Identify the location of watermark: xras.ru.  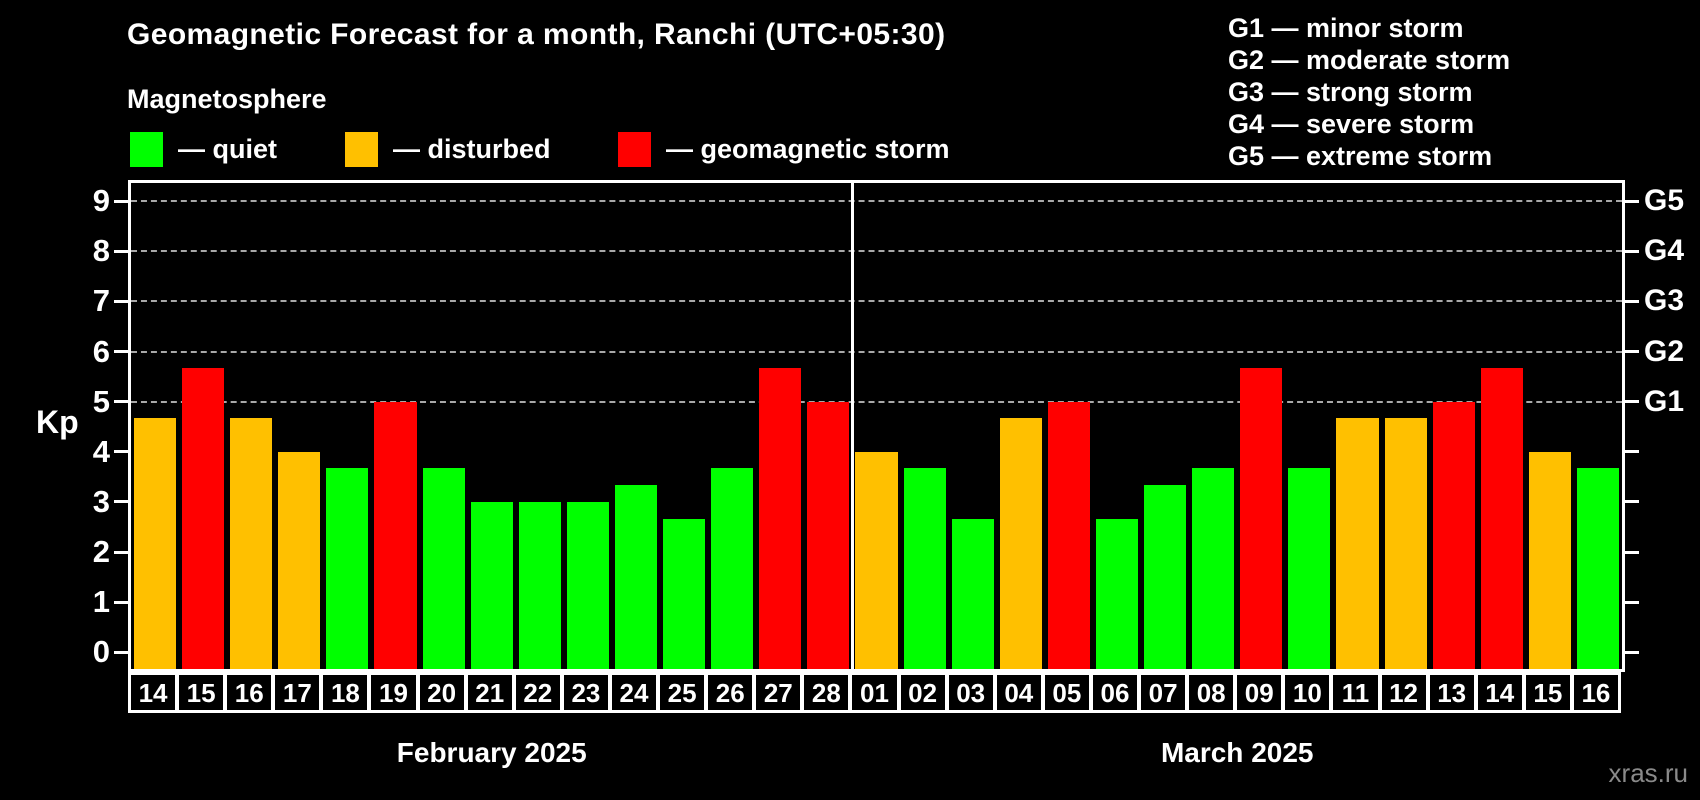
(1648, 773).